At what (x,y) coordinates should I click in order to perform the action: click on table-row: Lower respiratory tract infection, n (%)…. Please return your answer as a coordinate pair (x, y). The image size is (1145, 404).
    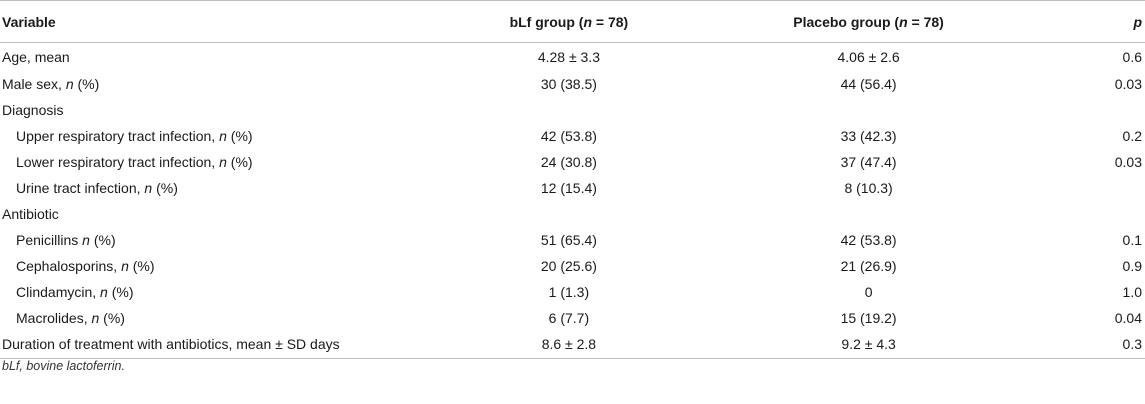
    Looking at the image, I should click on (572, 162).